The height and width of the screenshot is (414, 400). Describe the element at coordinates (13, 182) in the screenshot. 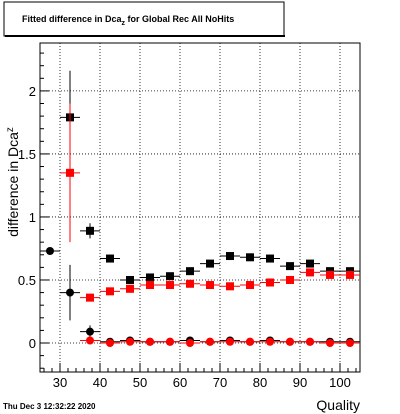

I see `y-axis-label: difference in Dcaz` at that location.